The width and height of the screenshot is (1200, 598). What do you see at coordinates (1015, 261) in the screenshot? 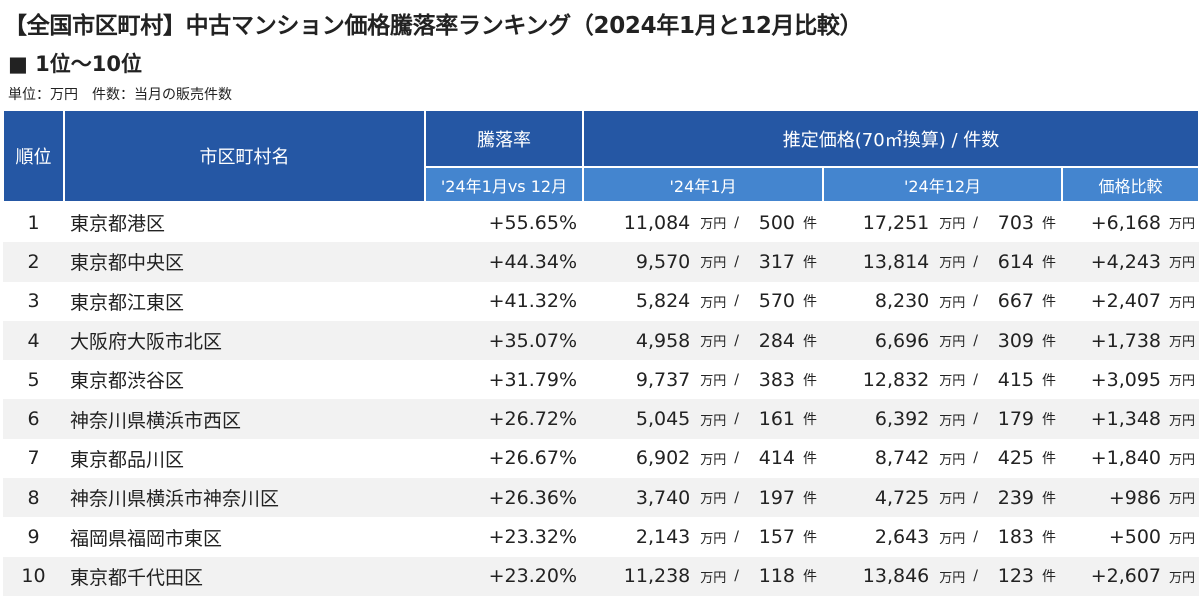
I see `dec-count: 614` at bounding box center [1015, 261].